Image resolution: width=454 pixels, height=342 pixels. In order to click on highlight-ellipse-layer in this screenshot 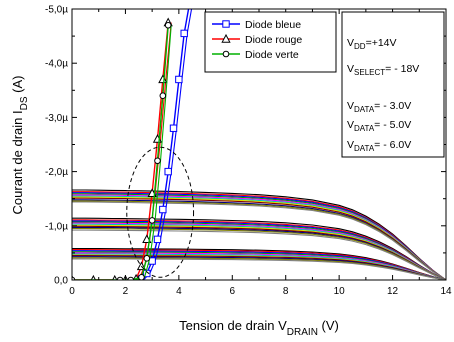, I will do `click(160, 212)`.